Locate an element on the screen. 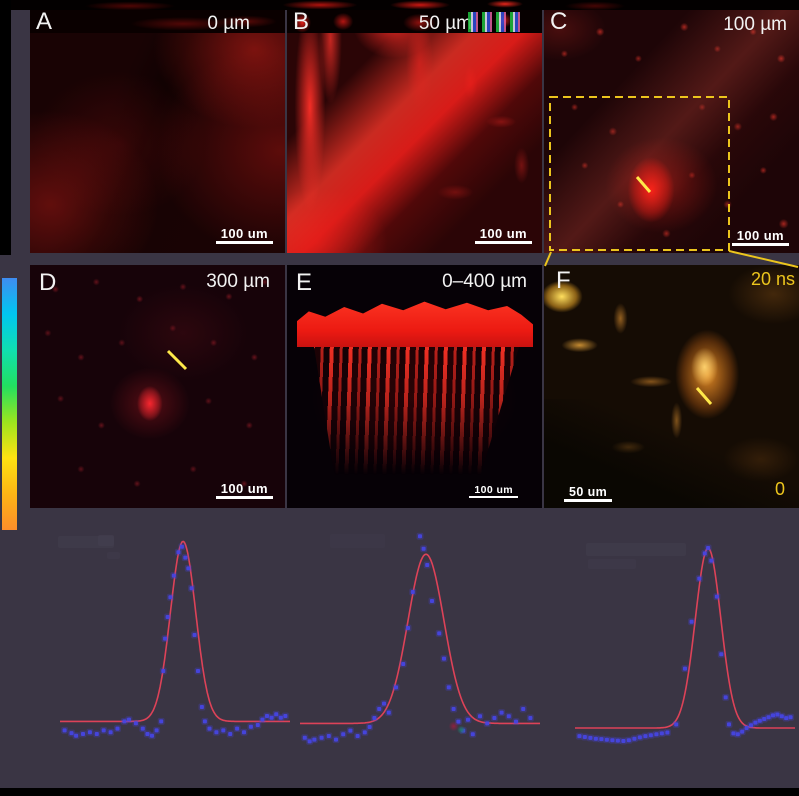 The height and width of the screenshot is (796, 799). panel-e-label: E is located at coordinates (304, 282).